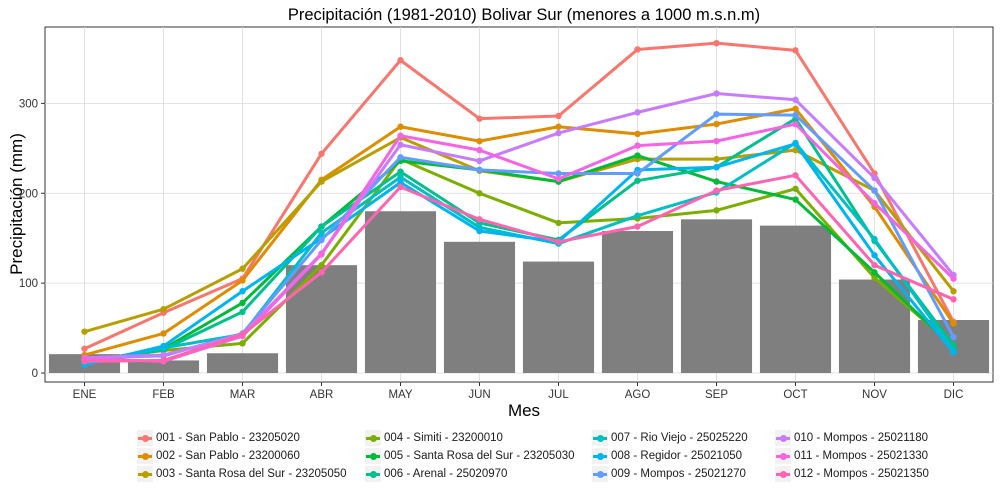 Image resolution: width=1000 pixels, height=500 pixels. I want to click on bar-jun, so click(479, 307).